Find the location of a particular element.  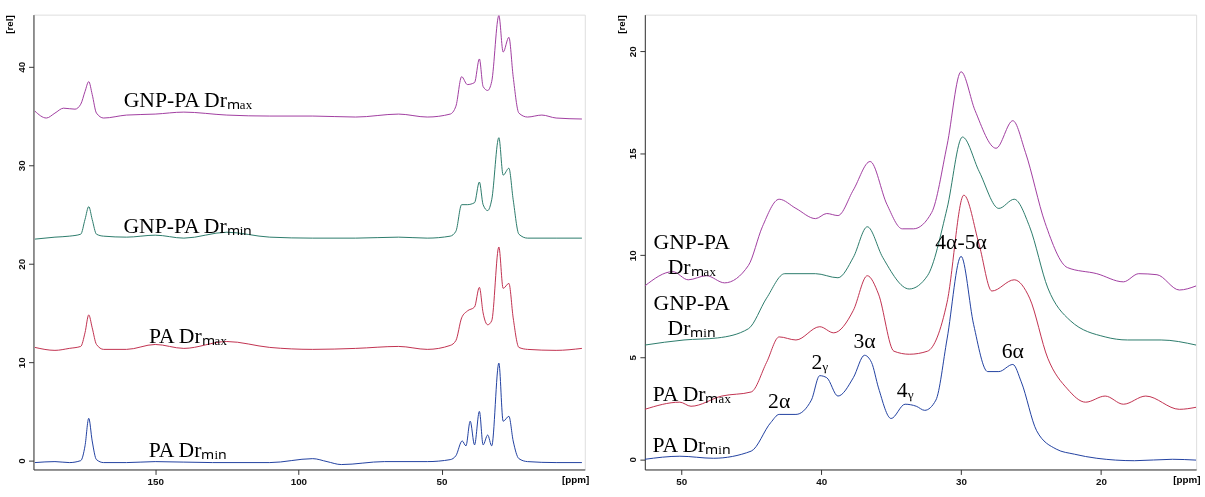

x-tick-label: 40 is located at coordinates (822, 481).